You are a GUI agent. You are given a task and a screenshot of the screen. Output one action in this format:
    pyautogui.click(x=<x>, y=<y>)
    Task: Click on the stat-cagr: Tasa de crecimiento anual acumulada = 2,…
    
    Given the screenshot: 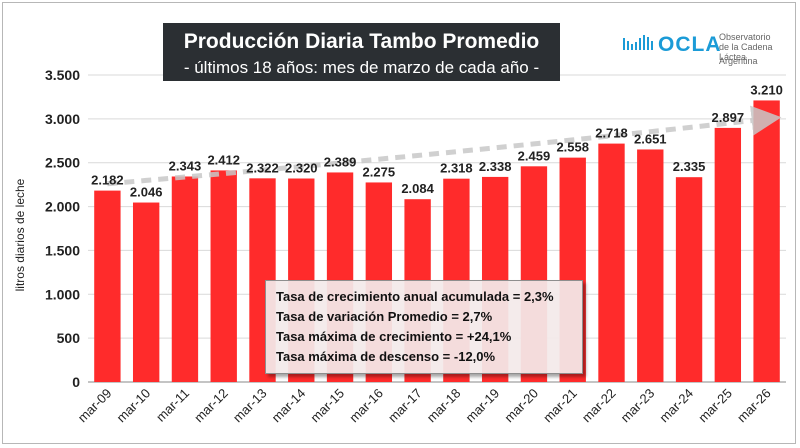 What is the action you would take?
    pyautogui.click(x=415, y=296)
    